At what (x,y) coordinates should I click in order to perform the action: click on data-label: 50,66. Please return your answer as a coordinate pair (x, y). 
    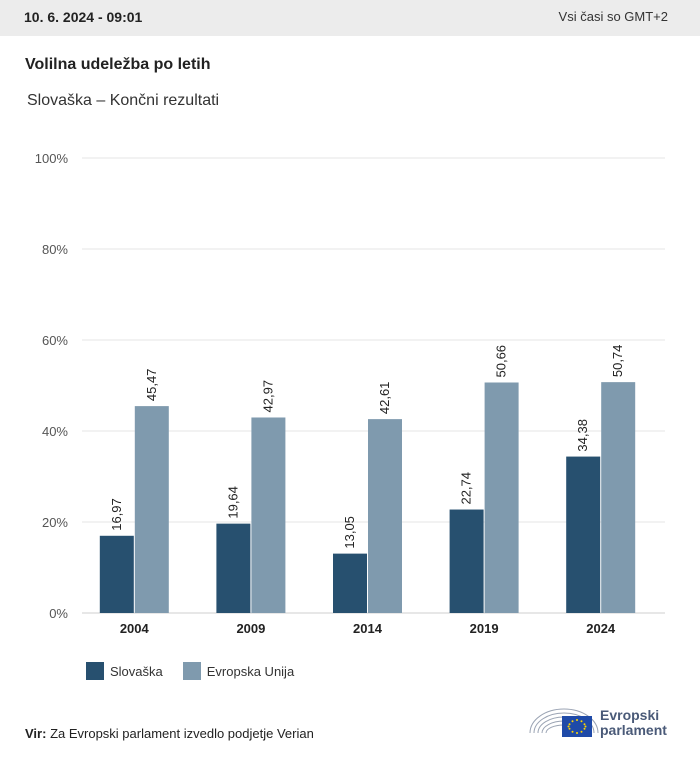
    Looking at the image, I should click on (501, 361).